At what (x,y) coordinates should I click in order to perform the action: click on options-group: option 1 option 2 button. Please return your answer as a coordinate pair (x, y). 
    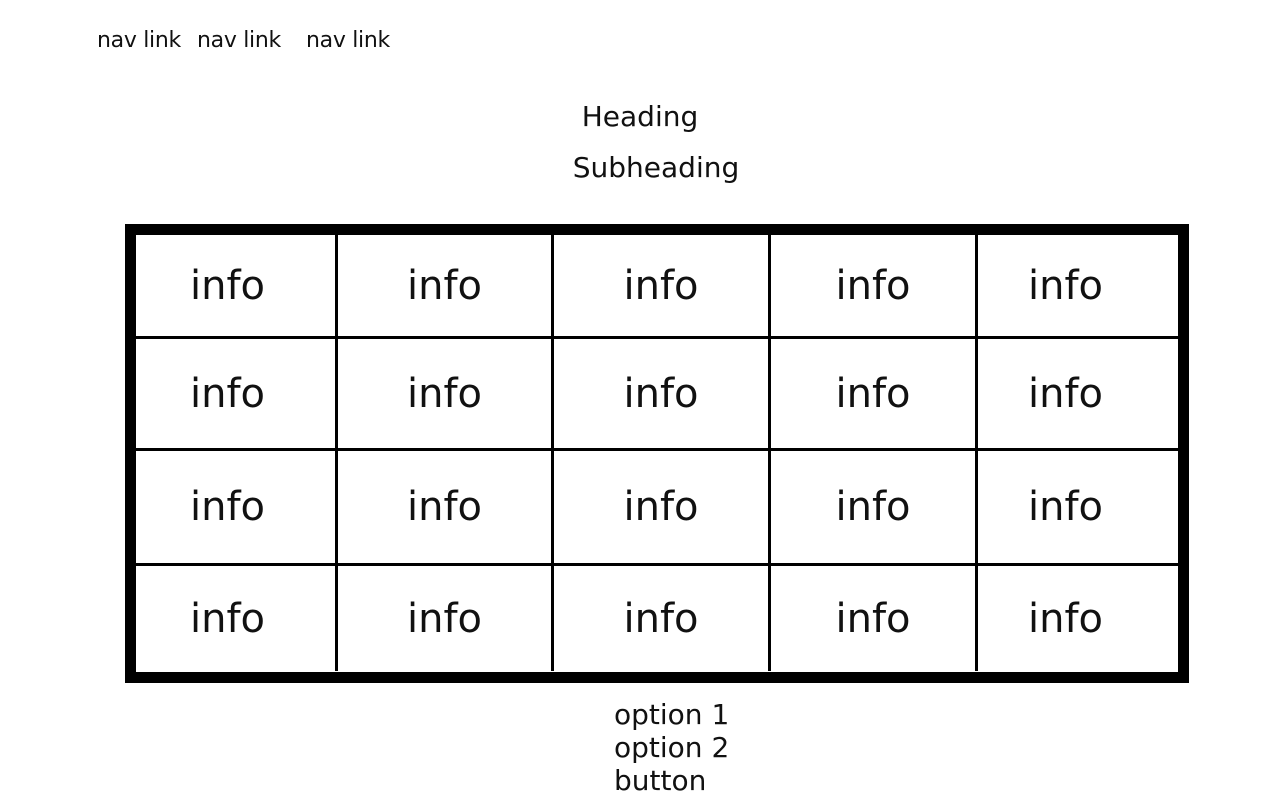
    Looking at the image, I should click on (671, 747).